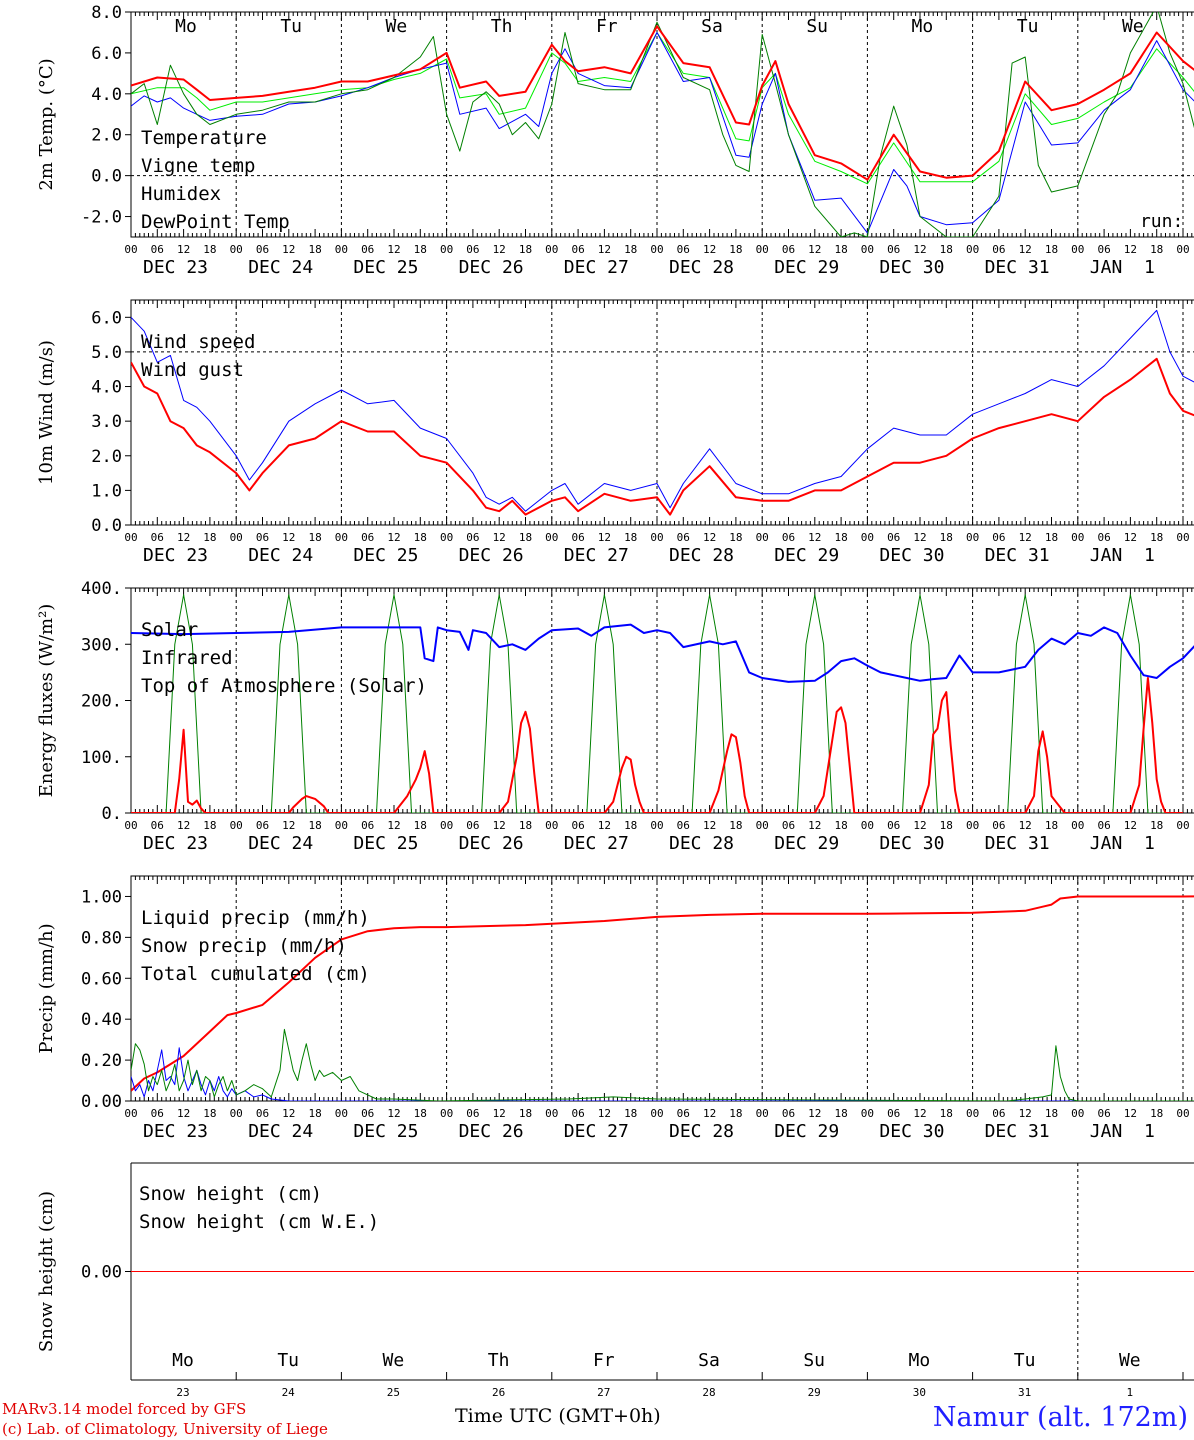 The height and width of the screenshot is (1440, 1194). I want to click on legend-entry: Liquid precip (mm/h), so click(255, 918).